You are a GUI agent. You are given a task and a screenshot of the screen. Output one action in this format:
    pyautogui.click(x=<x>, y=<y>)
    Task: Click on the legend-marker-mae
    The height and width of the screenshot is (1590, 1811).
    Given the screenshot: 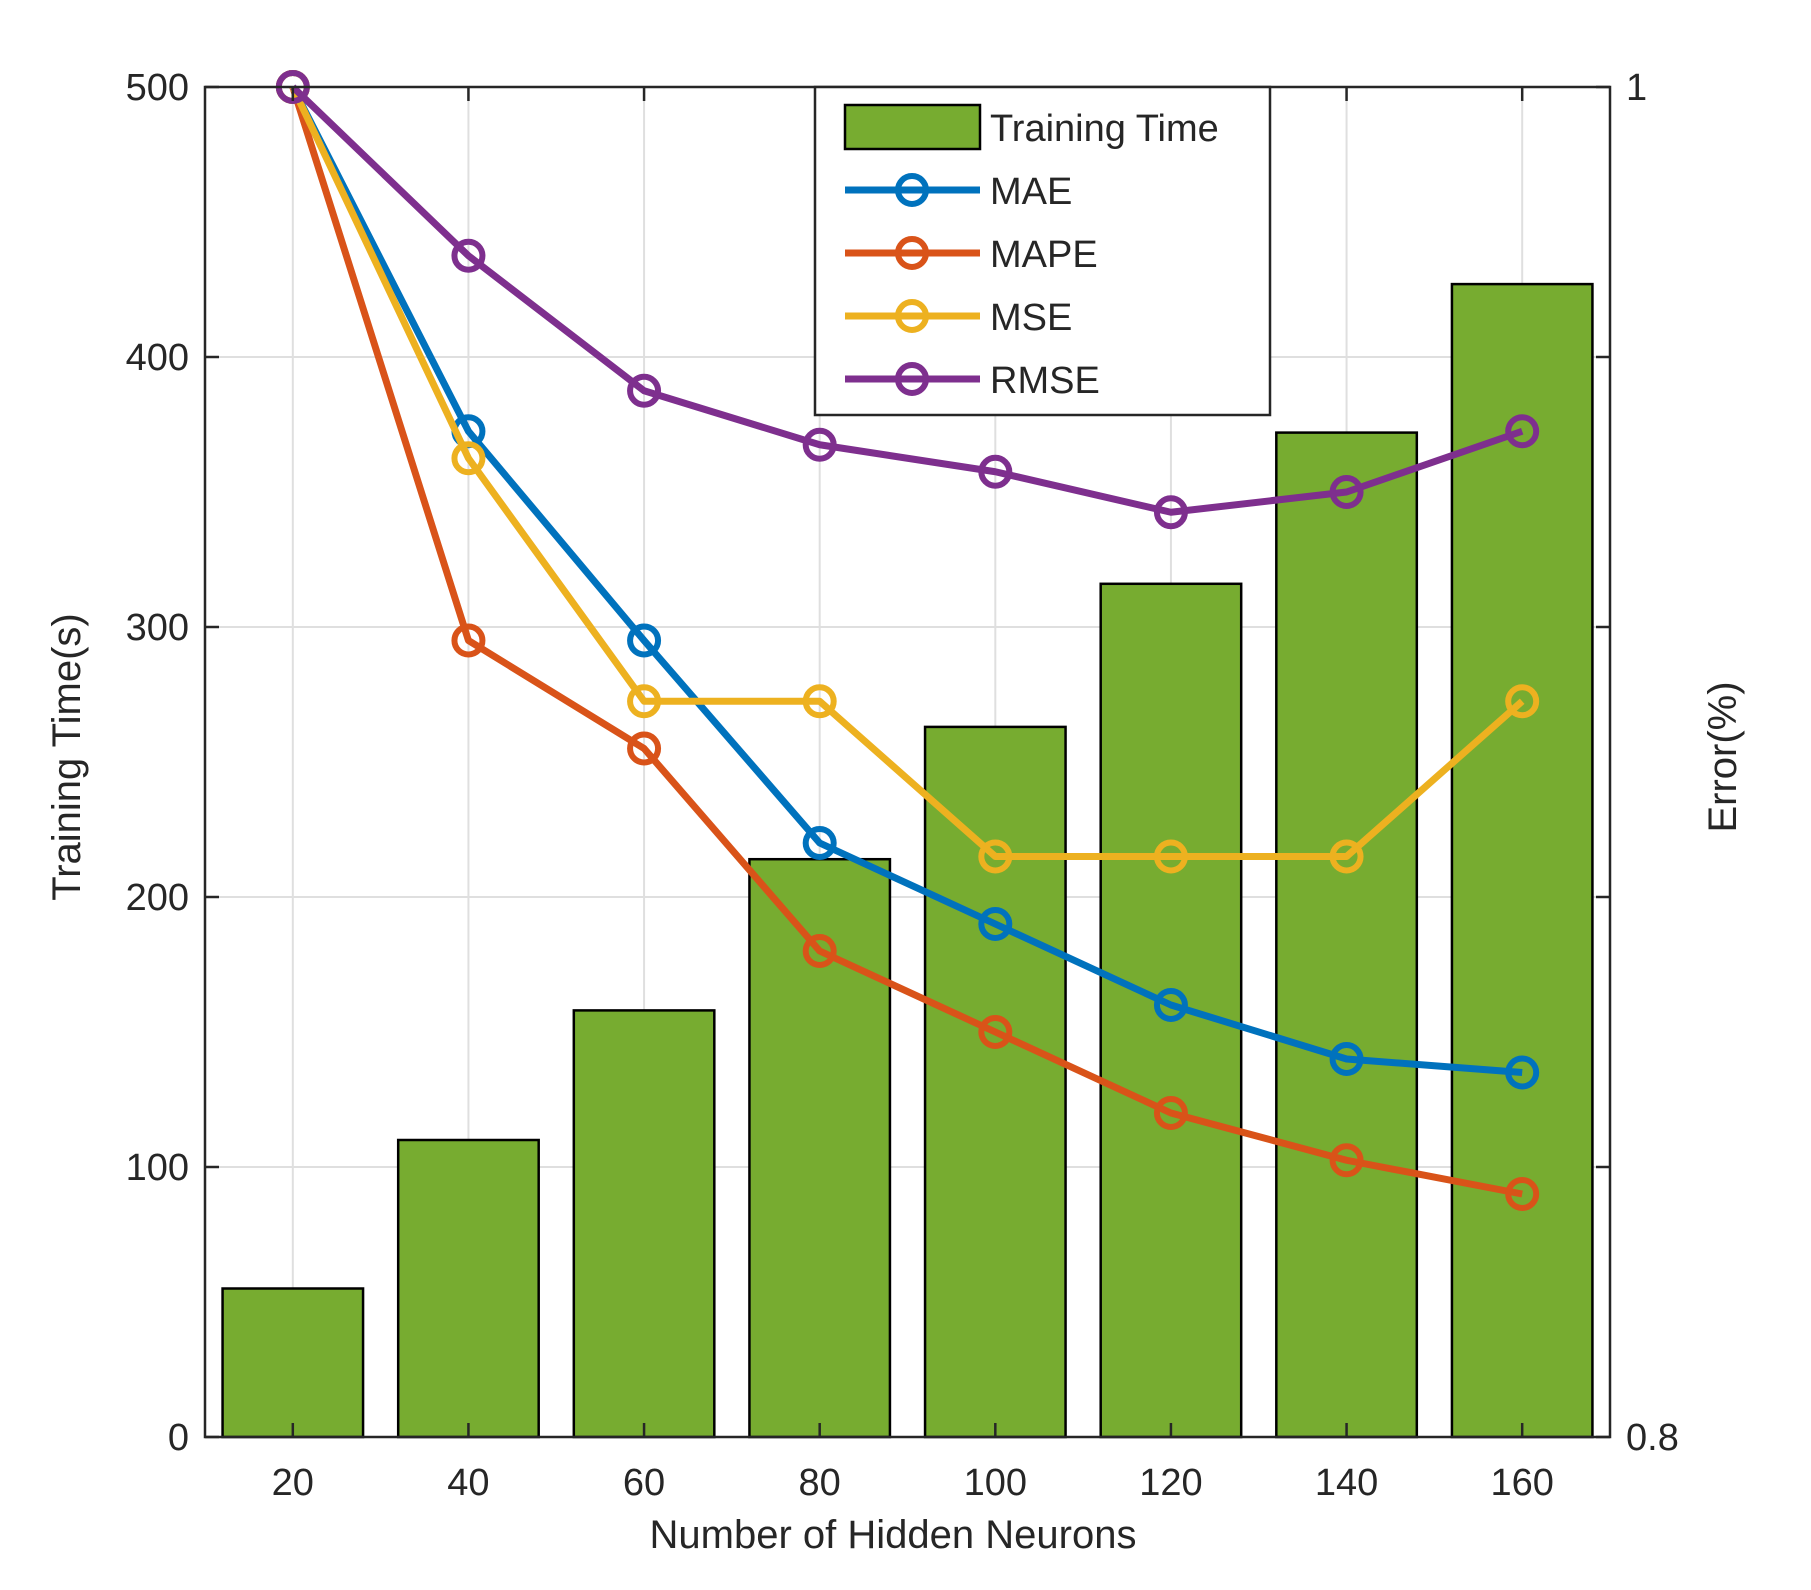 What is the action you would take?
    pyautogui.click(x=912, y=190)
    